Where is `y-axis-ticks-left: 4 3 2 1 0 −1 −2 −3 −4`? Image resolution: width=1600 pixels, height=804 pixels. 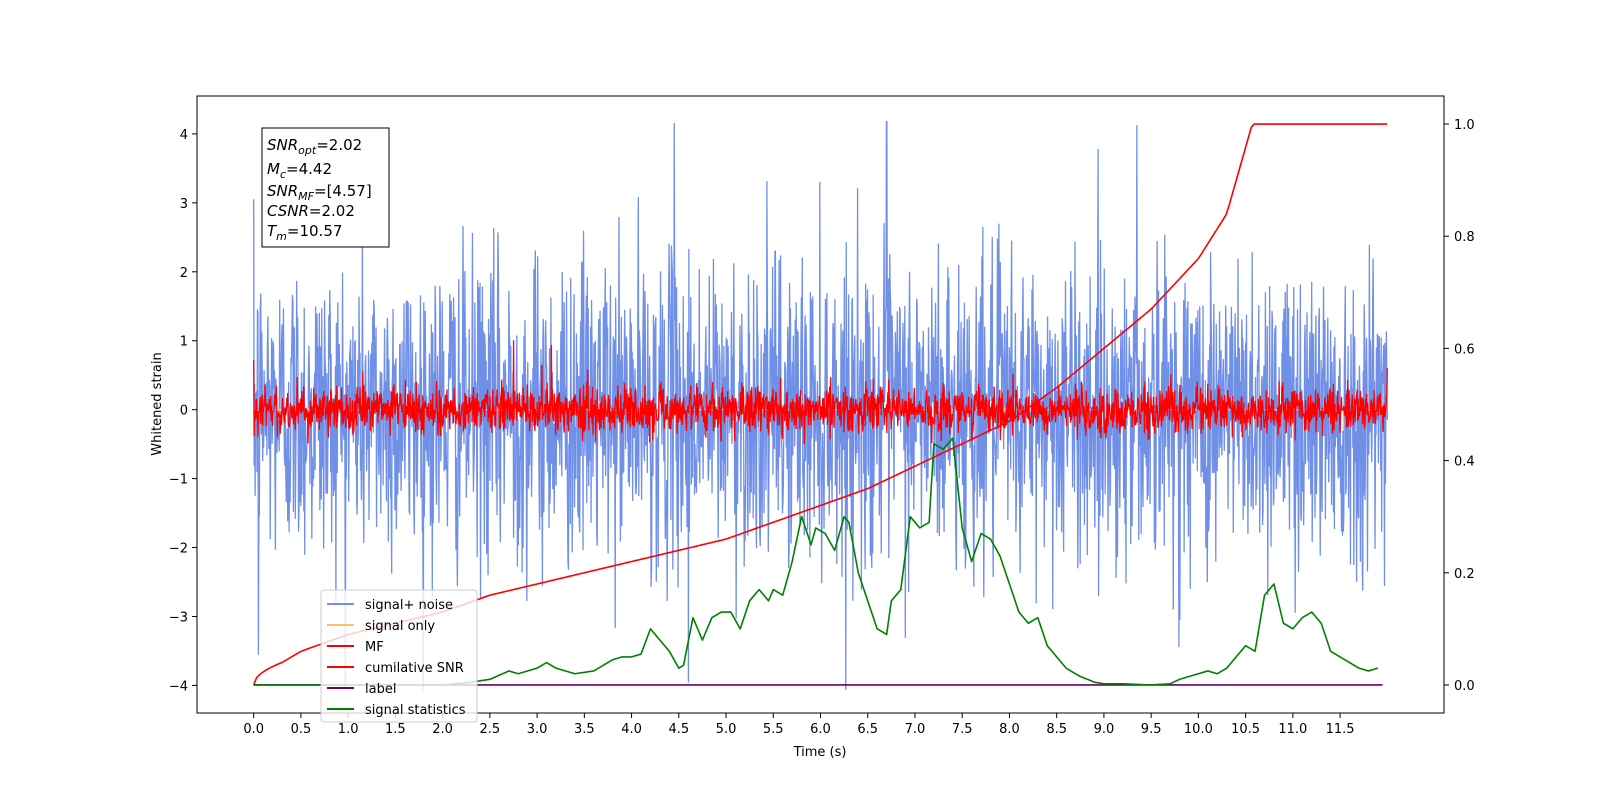
y-axis-ticks-left: 4 3 2 1 0 −1 −2 −3 −4 is located at coordinates (183, 411).